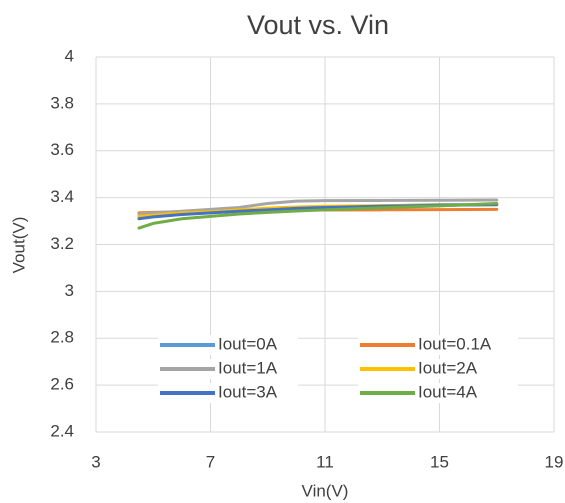  What do you see at coordinates (248, 367) in the screenshot?
I see `legend-label: Iout=1A` at bounding box center [248, 367].